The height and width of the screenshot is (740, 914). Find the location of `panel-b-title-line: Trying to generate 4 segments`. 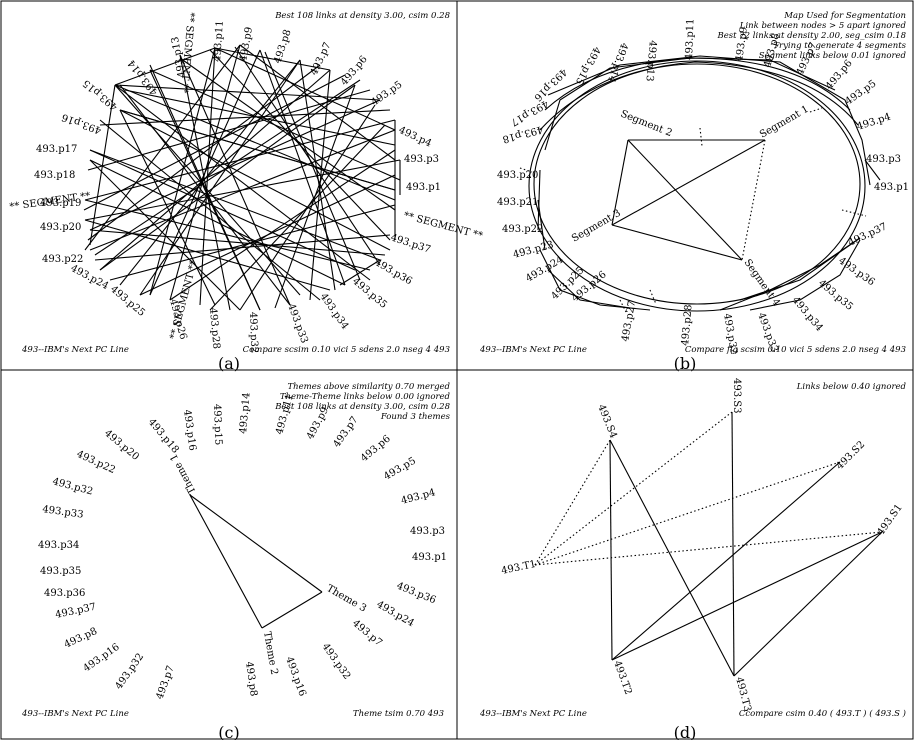

panel-b-title-line: Trying to generate 4 segments is located at coordinates (839, 46).